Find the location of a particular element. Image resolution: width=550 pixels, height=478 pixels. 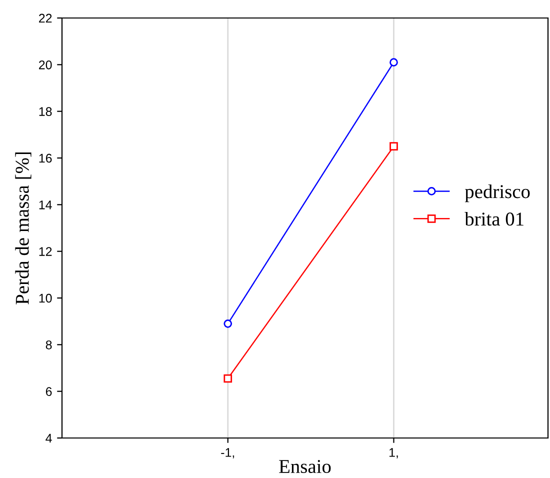

x-tick-label: 1, is located at coordinates (393, 453).